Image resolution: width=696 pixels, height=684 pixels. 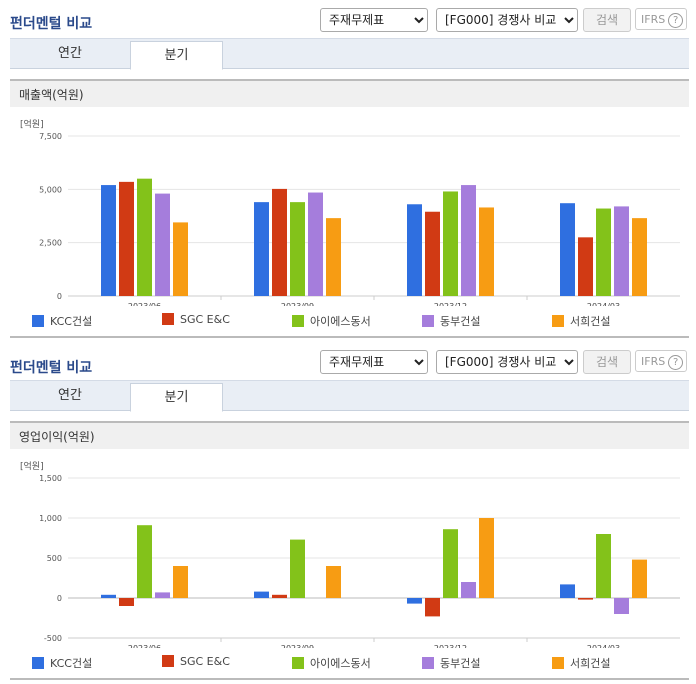 I want to click on y-tick-label: 1,000, so click(x=50, y=518).